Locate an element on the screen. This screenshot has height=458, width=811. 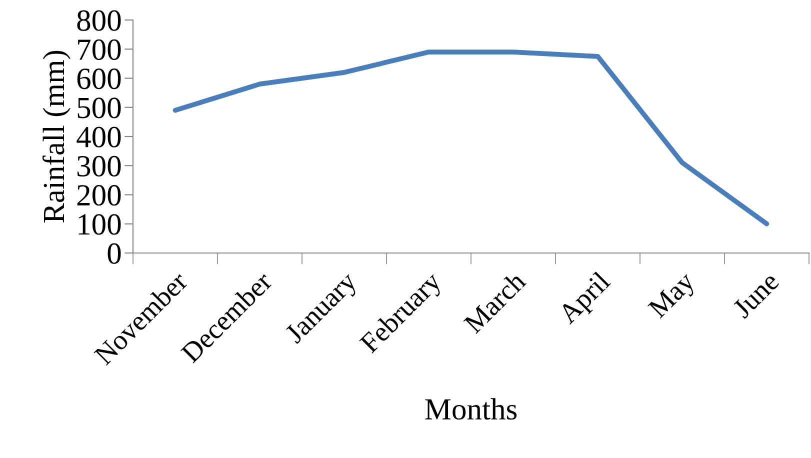
y-tick-label: 200 is located at coordinates (99, 195).